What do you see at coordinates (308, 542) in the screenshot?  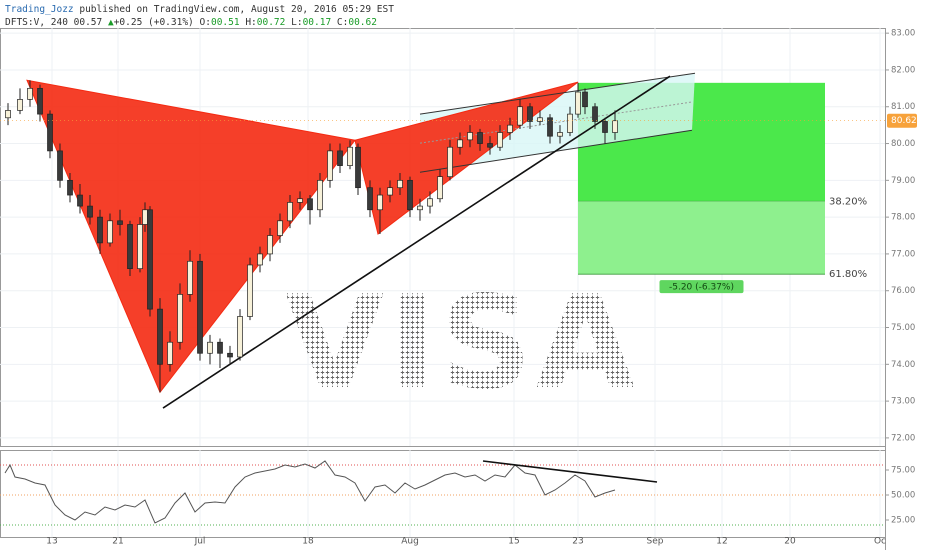 I see `x-tick-label: 18` at bounding box center [308, 542].